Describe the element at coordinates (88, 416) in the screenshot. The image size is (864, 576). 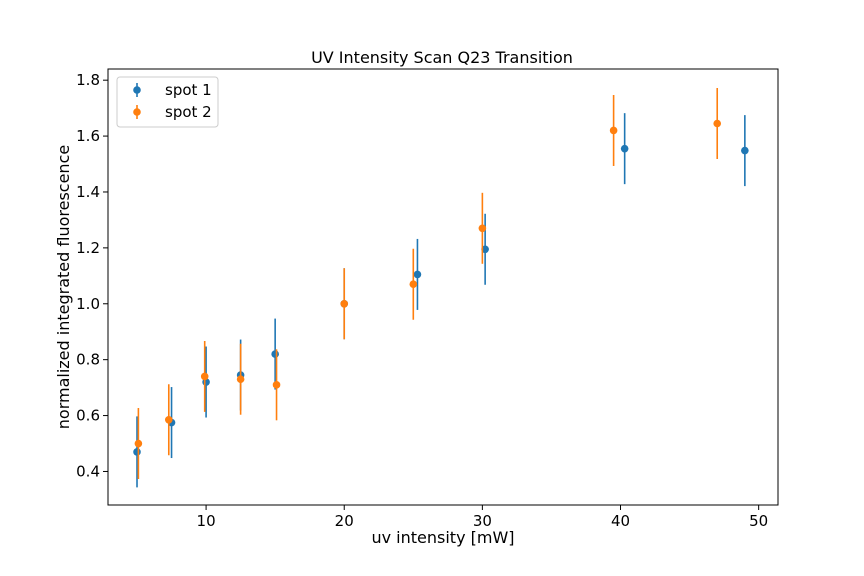
I see `y-tick-label: 0.6` at that location.